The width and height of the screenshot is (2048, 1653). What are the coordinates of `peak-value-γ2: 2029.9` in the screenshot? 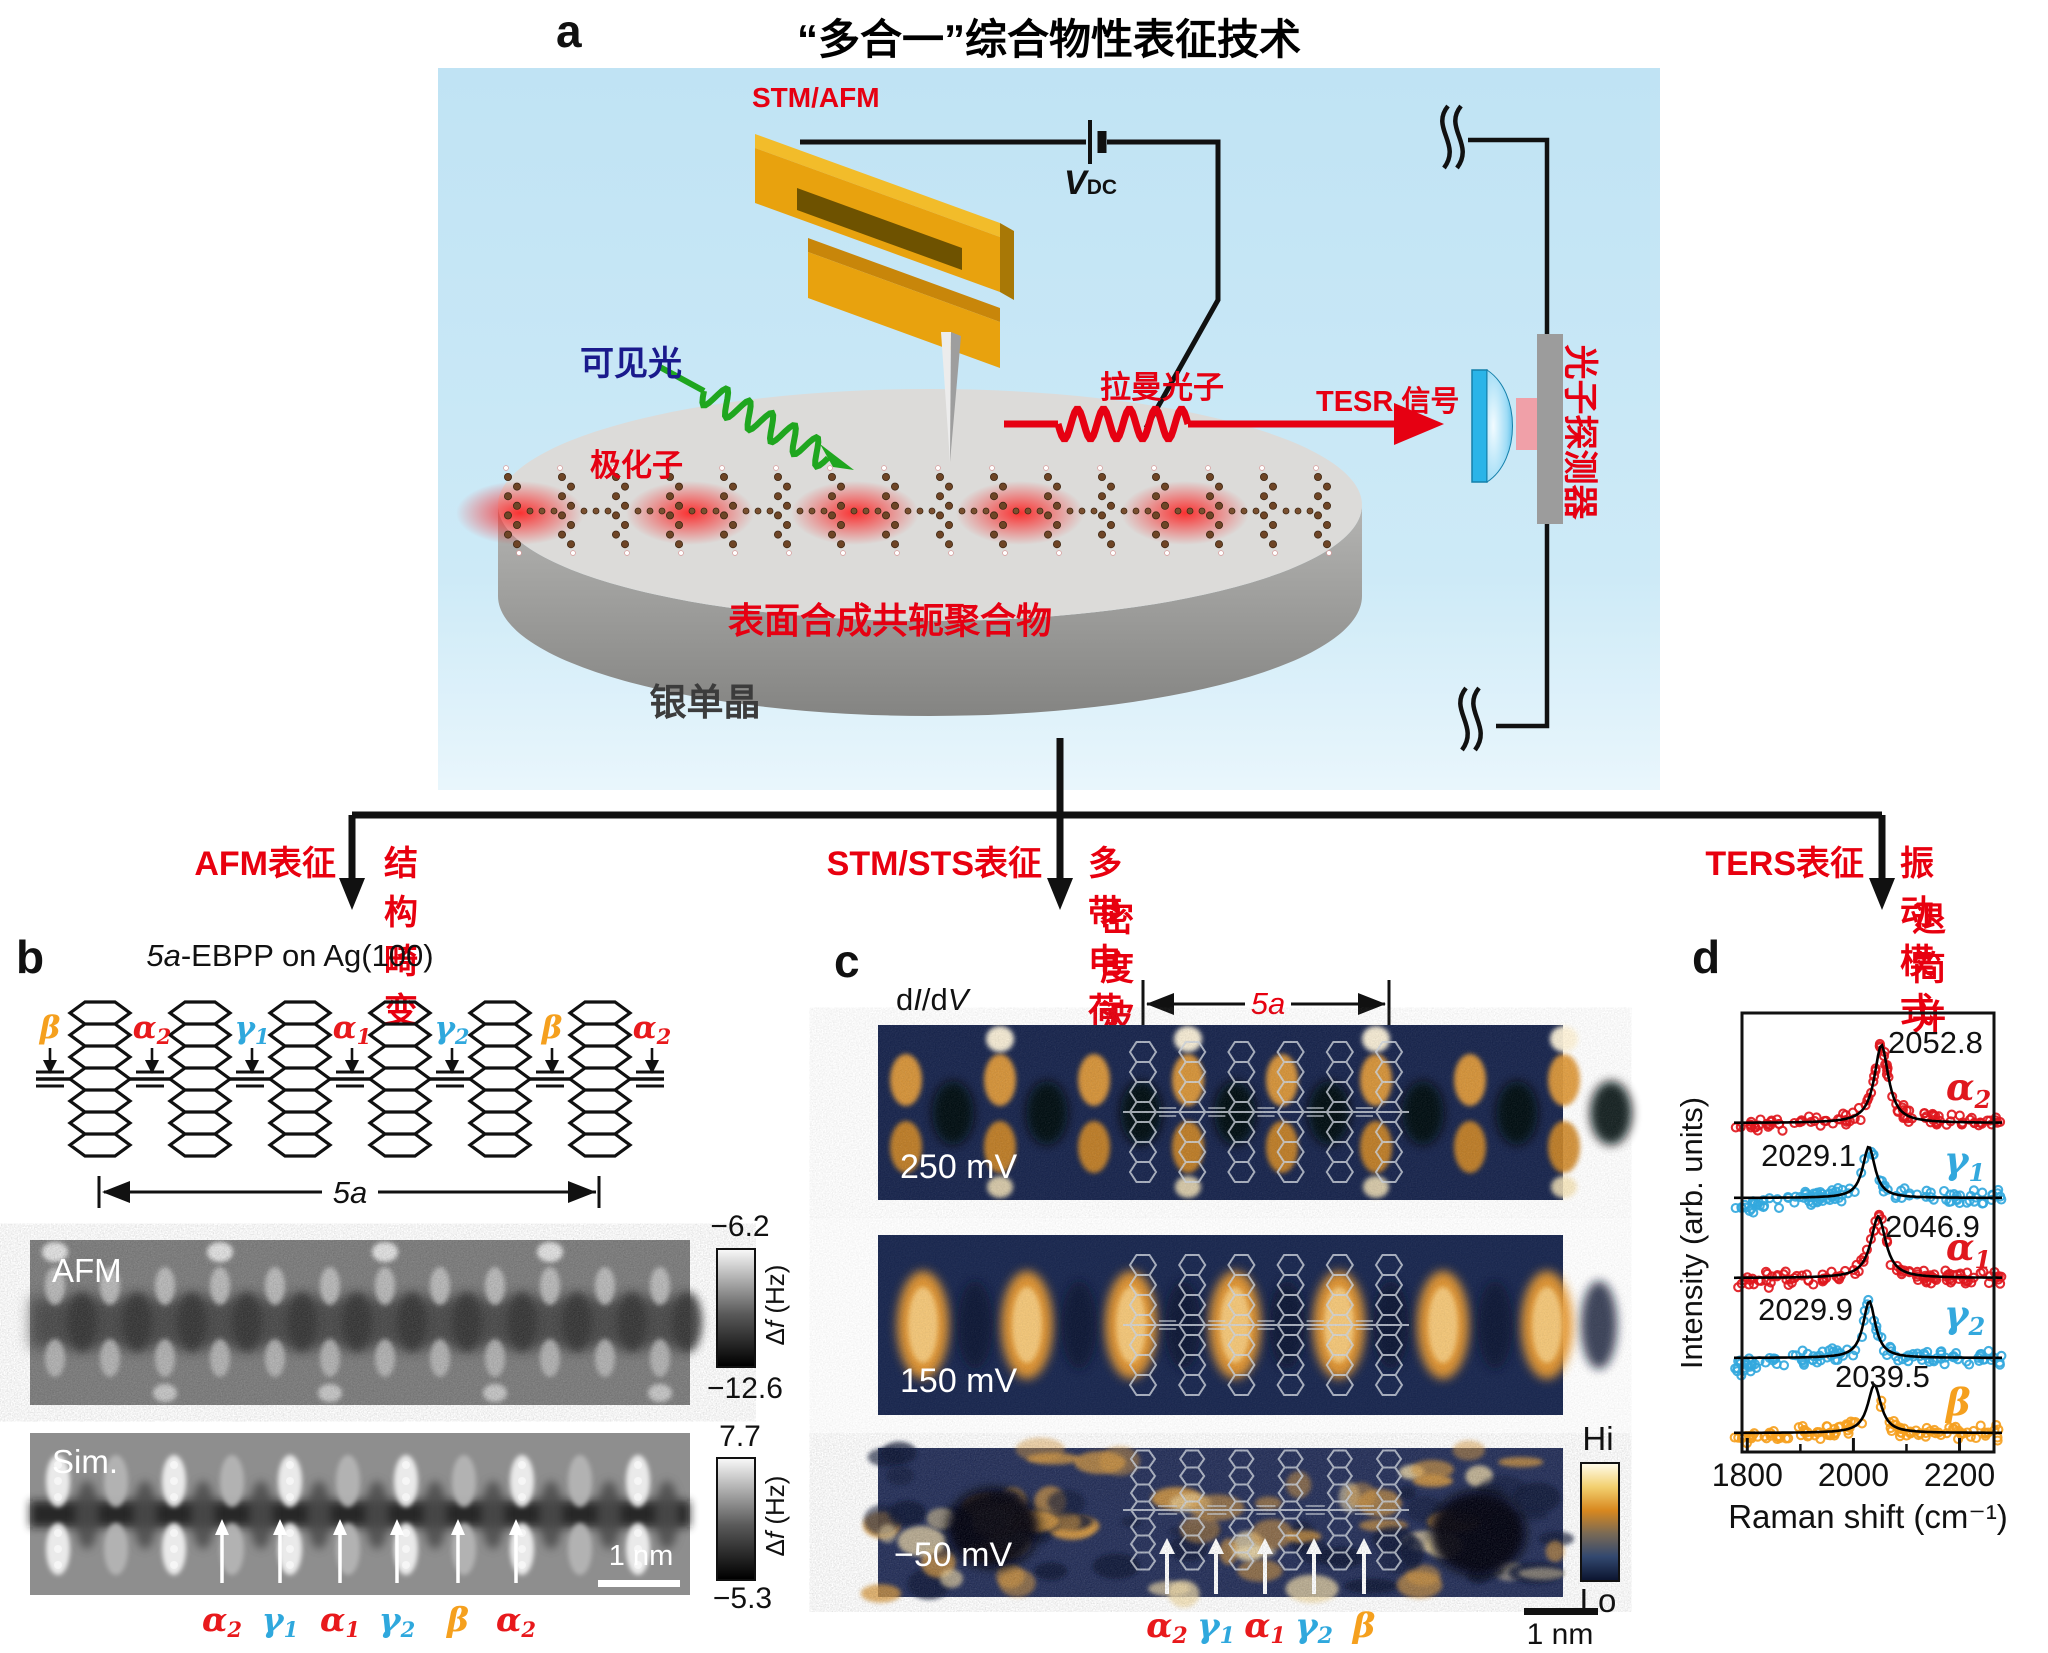 It's located at (1805, 1309).